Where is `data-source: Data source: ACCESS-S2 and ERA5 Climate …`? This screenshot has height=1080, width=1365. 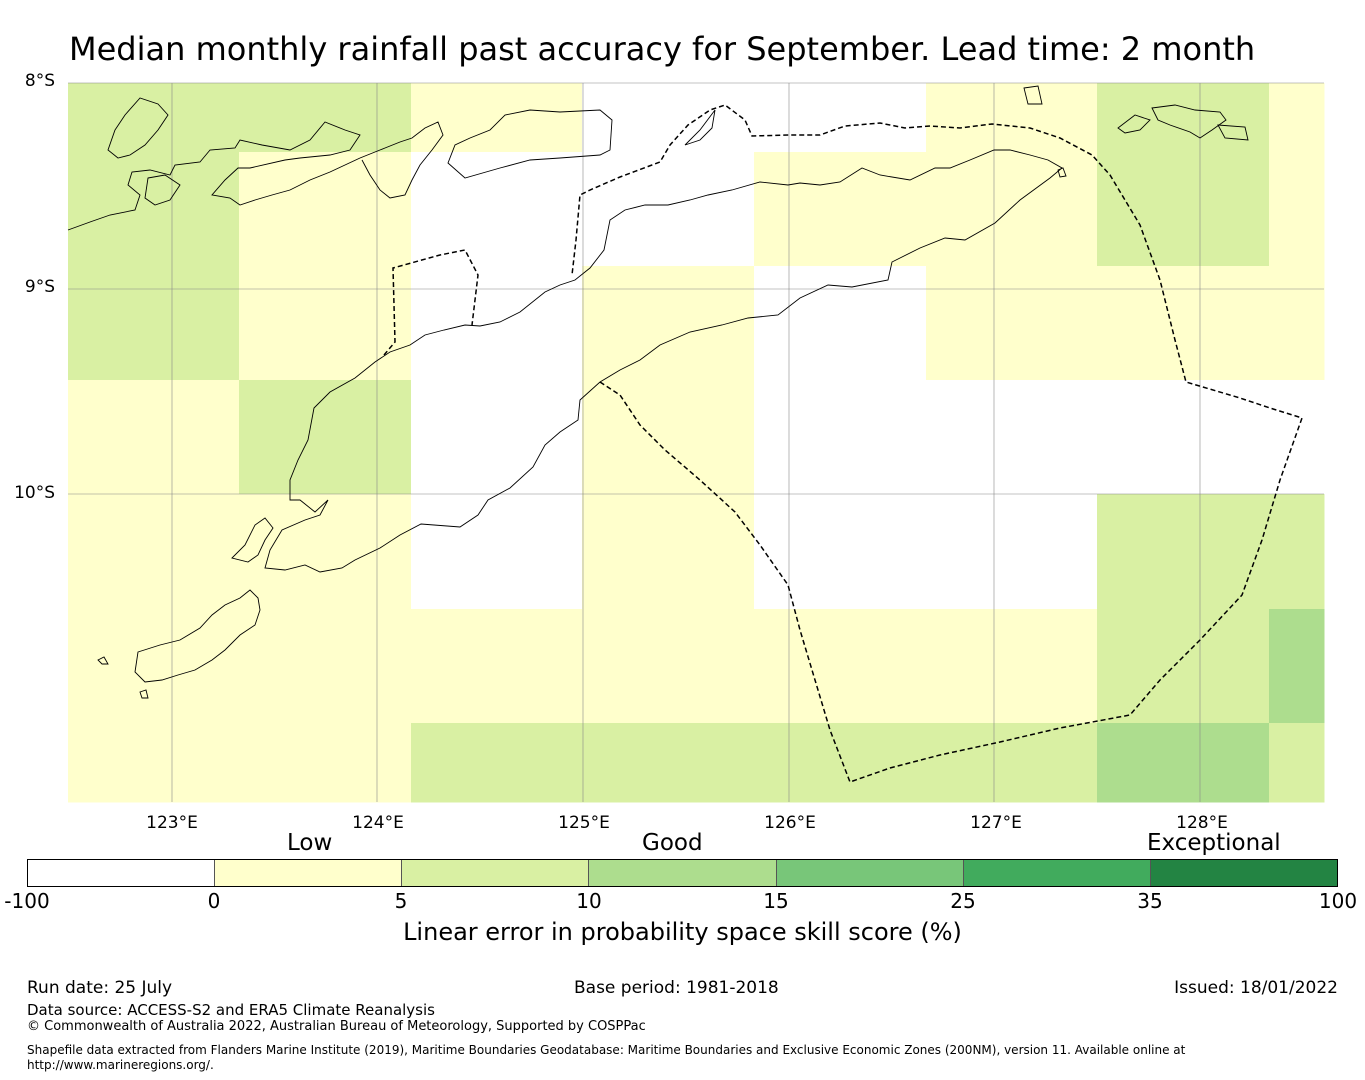 data-source: Data source: ACCESS-S2 and ERA5 Climate … is located at coordinates (231, 1010).